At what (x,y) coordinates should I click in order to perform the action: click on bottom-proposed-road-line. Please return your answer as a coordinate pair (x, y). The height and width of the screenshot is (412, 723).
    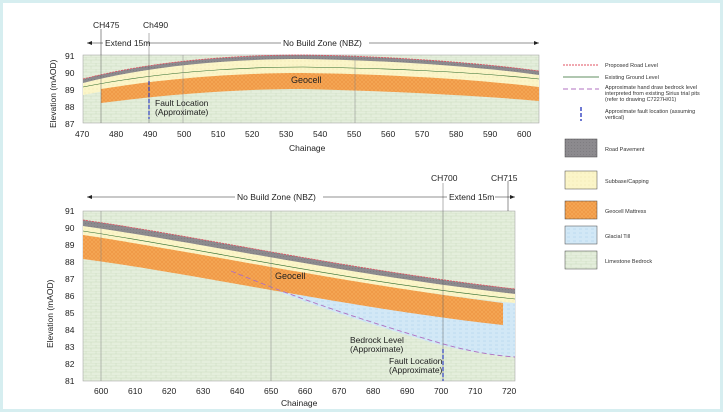
    Looking at the image, I should click on (299, 254).